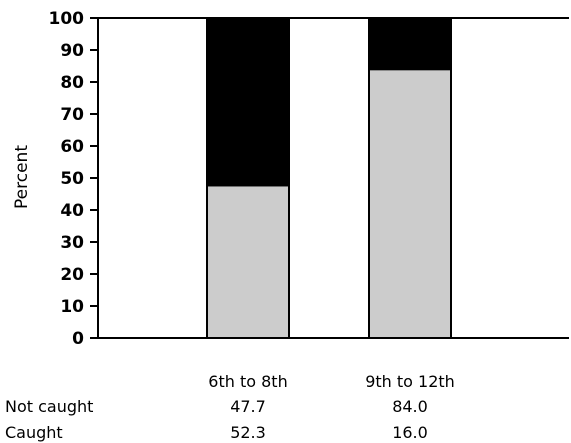 This screenshot has height=443, width=571. Describe the element at coordinates (34, 432) in the screenshot. I see `table-row-label: Caught` at that location.